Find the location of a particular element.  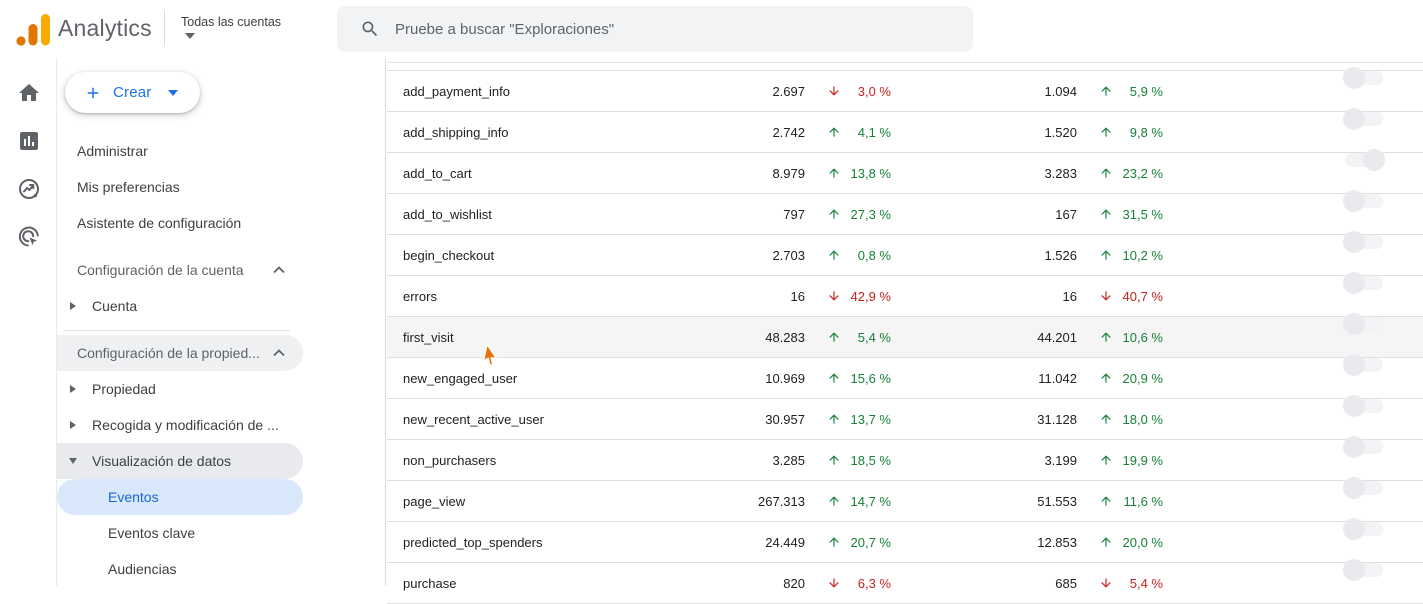

search-bar is located at coordinates (655, 29).